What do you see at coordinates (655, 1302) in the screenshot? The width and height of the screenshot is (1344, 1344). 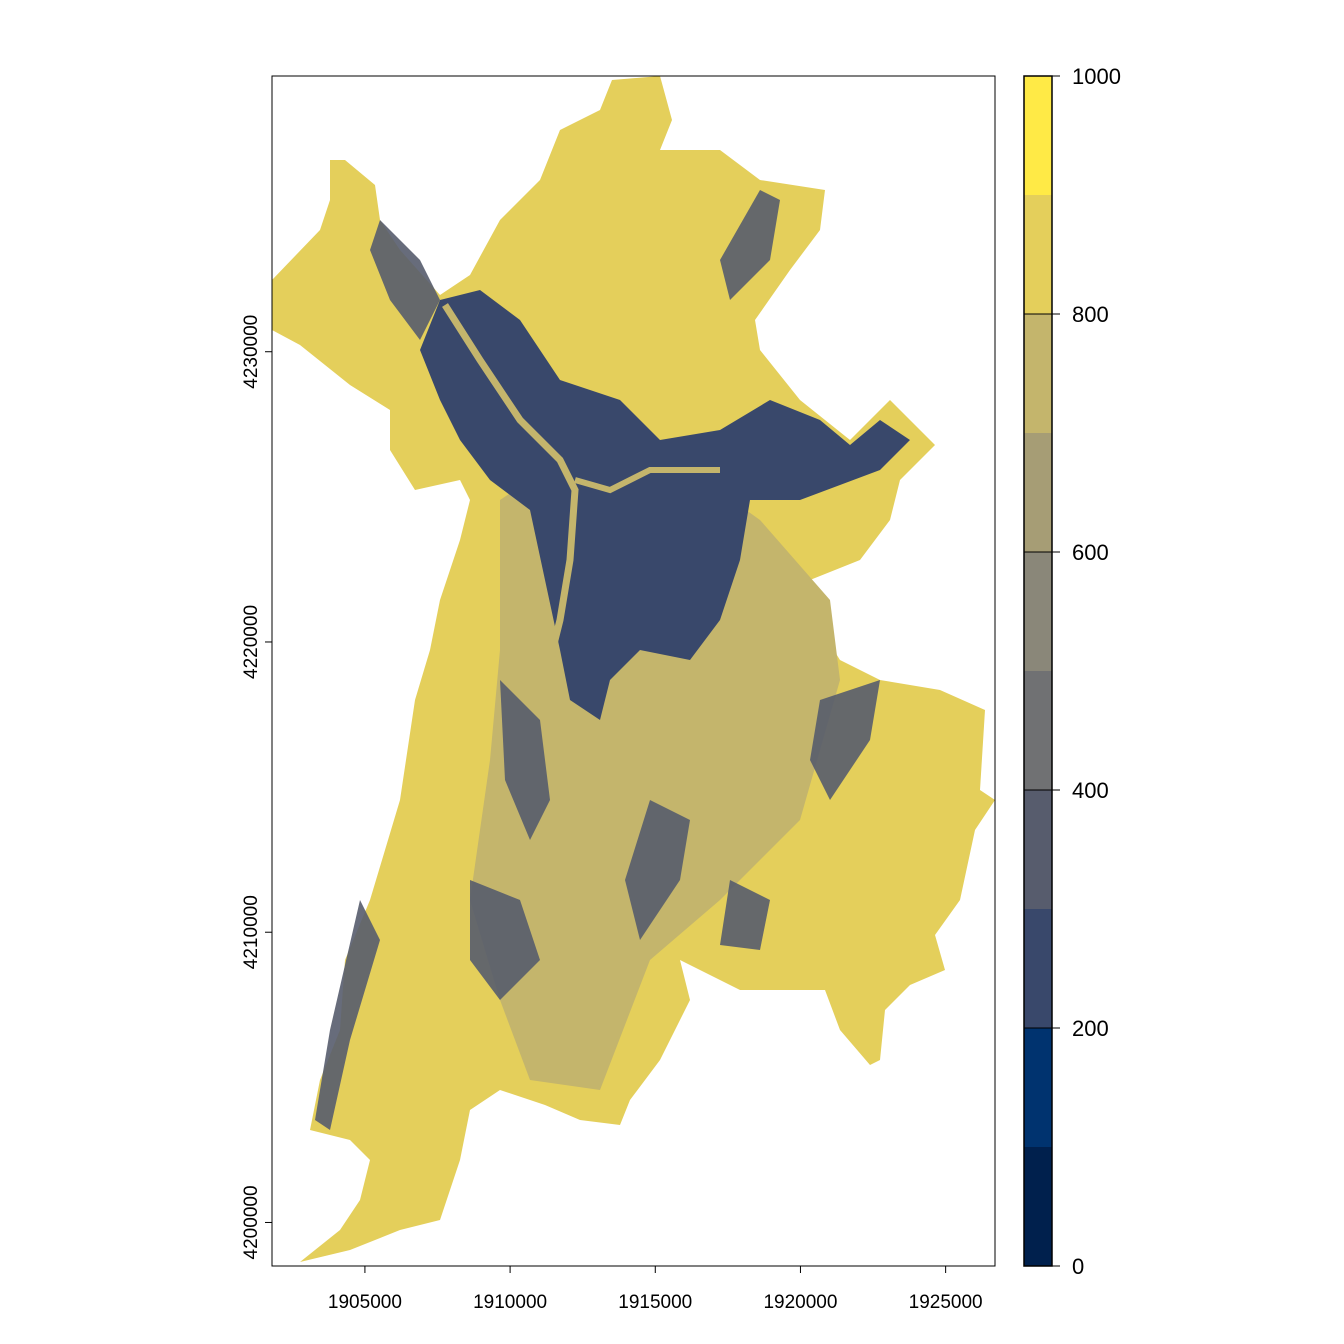 I see `x-tick-label: 1915000` at bounding box center [655, 1302].